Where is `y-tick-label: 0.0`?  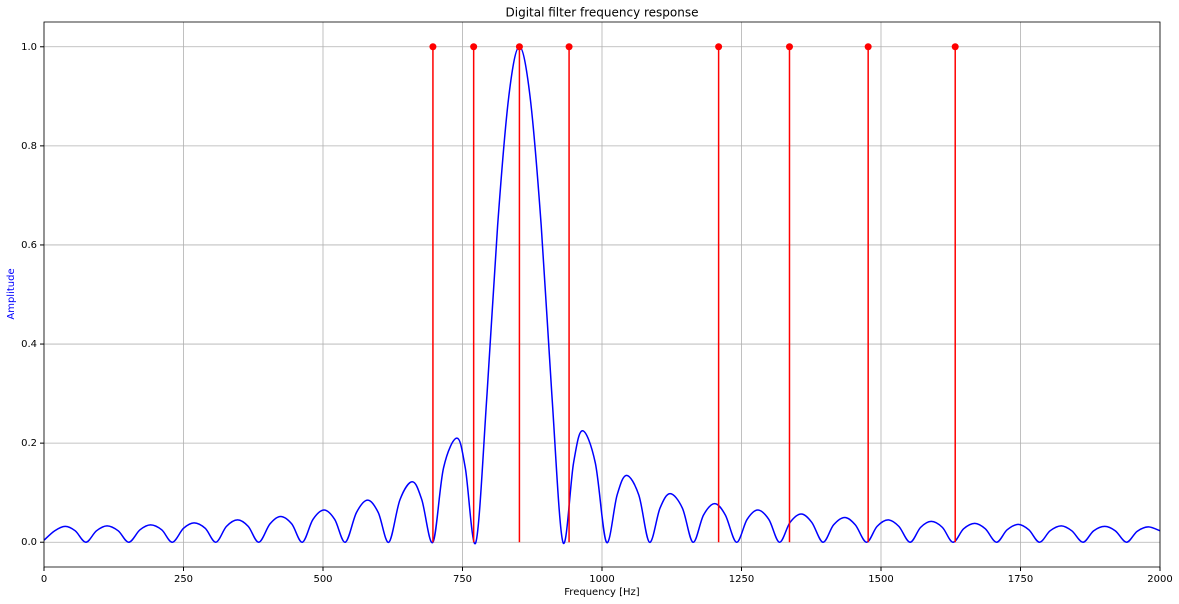 y-tick-label: 0.0 is located at coordinates (29, 542).